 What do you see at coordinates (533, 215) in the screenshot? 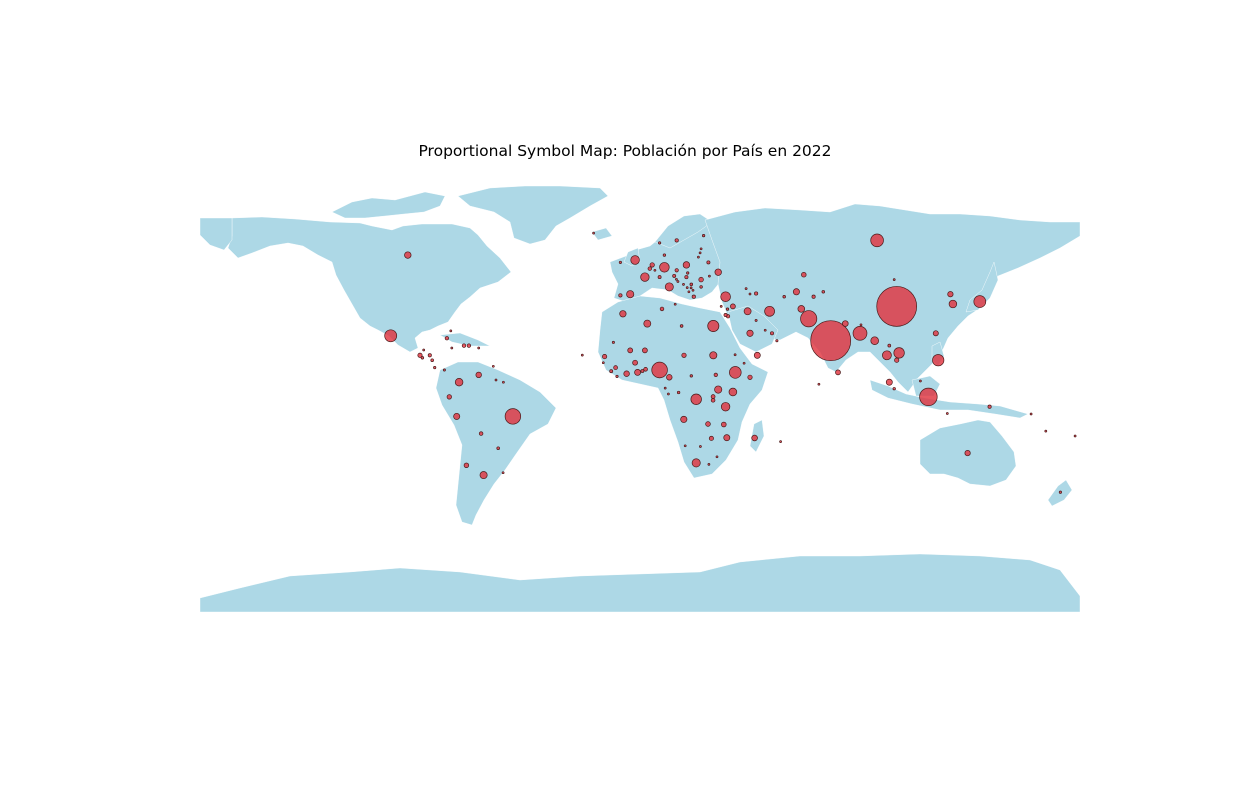
I see `land-greenland` at bounding box center [533, 215].